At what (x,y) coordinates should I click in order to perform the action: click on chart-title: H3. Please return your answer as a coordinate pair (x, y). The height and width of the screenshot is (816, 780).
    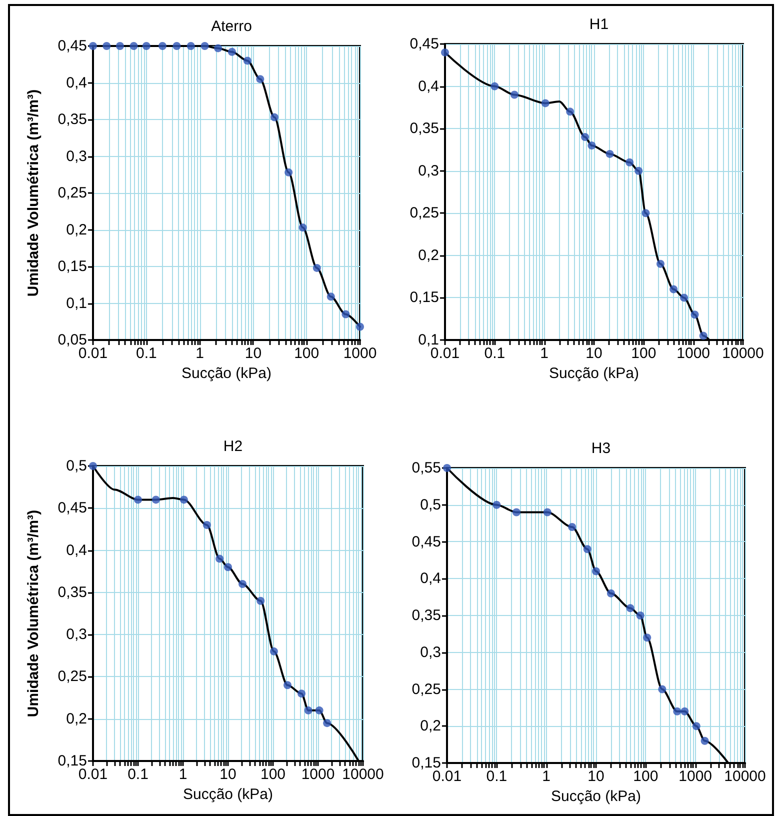
    Looking at the image, I should click on (601, 448).